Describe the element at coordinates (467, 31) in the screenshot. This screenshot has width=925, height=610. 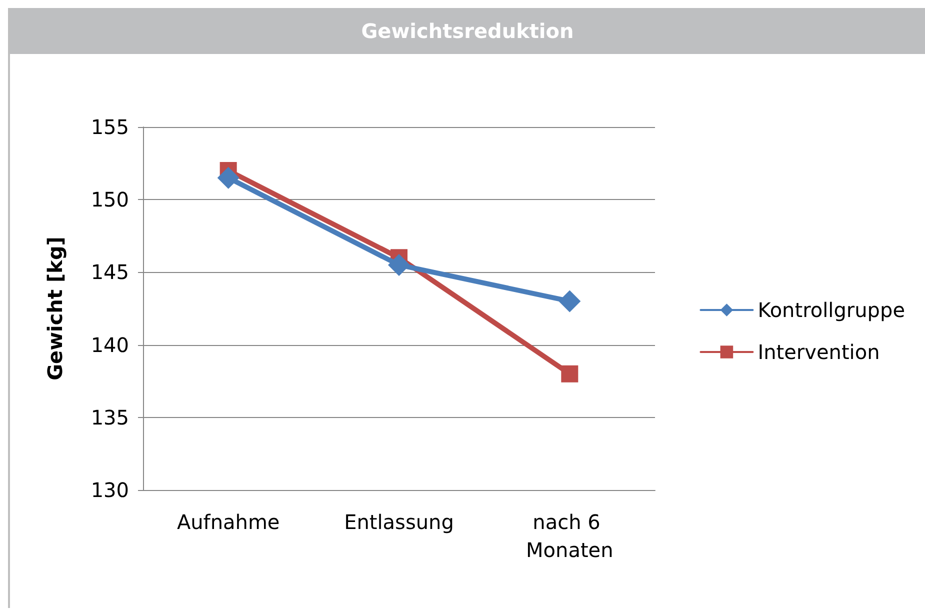
I see `chart-title: Gewichtsreduktion` at that location.